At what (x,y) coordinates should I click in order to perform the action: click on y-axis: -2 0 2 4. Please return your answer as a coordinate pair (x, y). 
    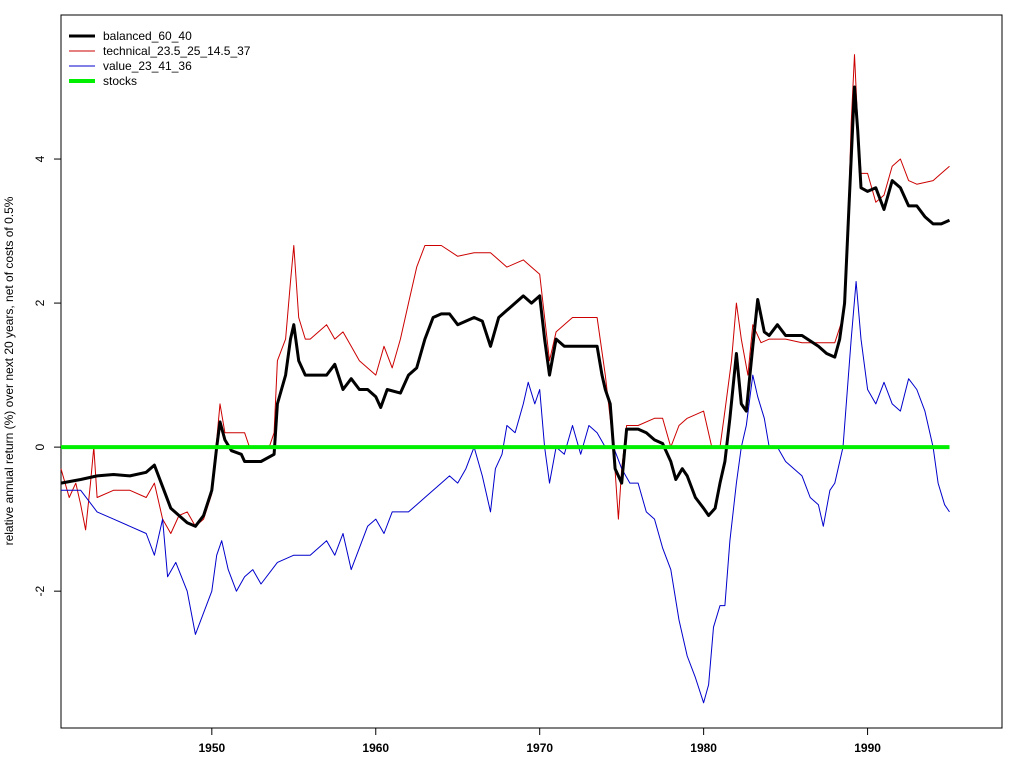
    Looking at the image, I should click on (47, 375).